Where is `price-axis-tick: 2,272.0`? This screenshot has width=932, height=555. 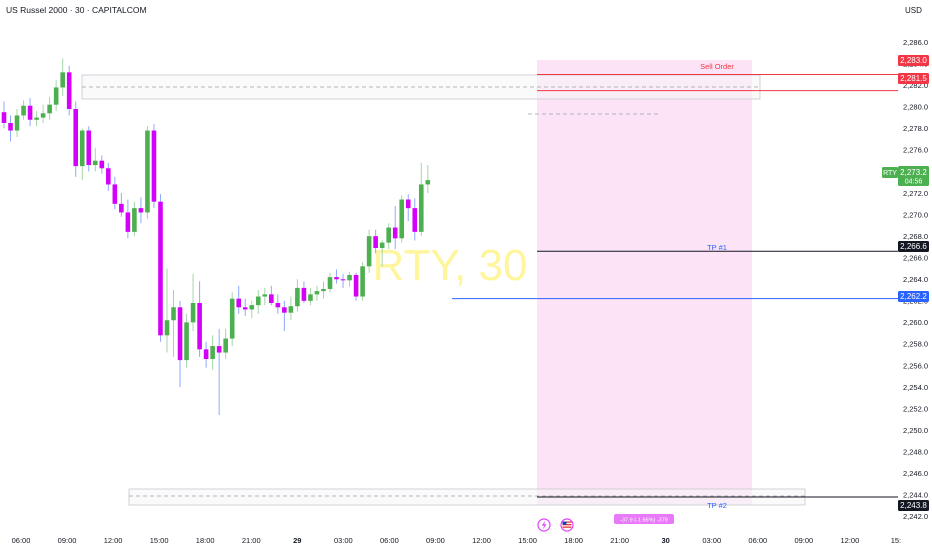
price-axis-tick: 2,272.0 is located at coordinates (915, 193).